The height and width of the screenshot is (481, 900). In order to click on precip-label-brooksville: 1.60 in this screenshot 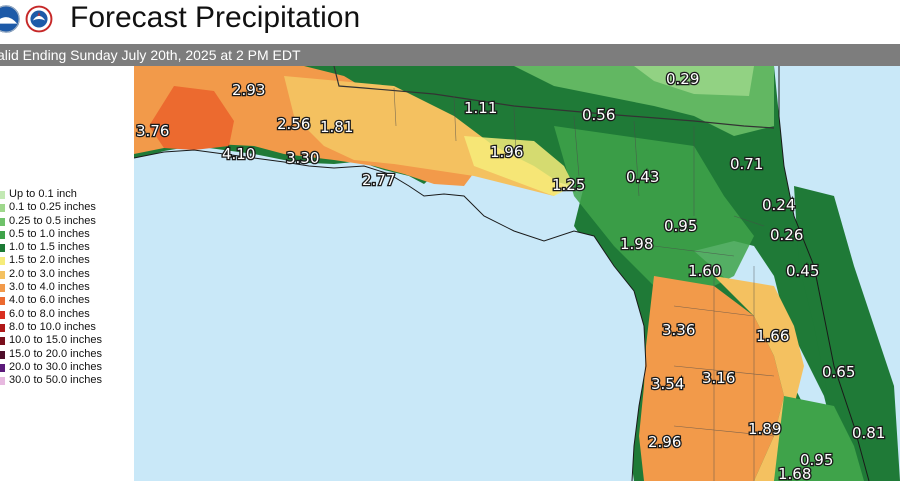, I will do `click(704, 271)`.